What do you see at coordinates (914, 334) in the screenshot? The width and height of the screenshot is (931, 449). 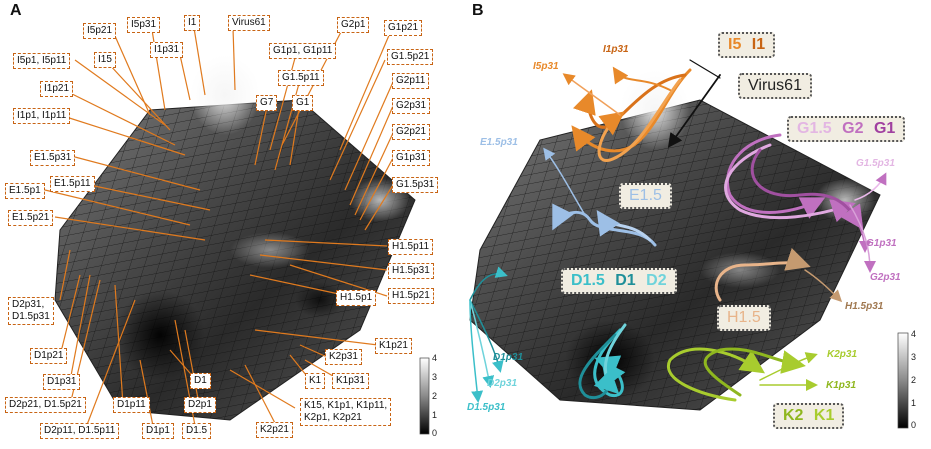 I see `colorbar-b-tick-4: 4` at bounding box center [914, 334].